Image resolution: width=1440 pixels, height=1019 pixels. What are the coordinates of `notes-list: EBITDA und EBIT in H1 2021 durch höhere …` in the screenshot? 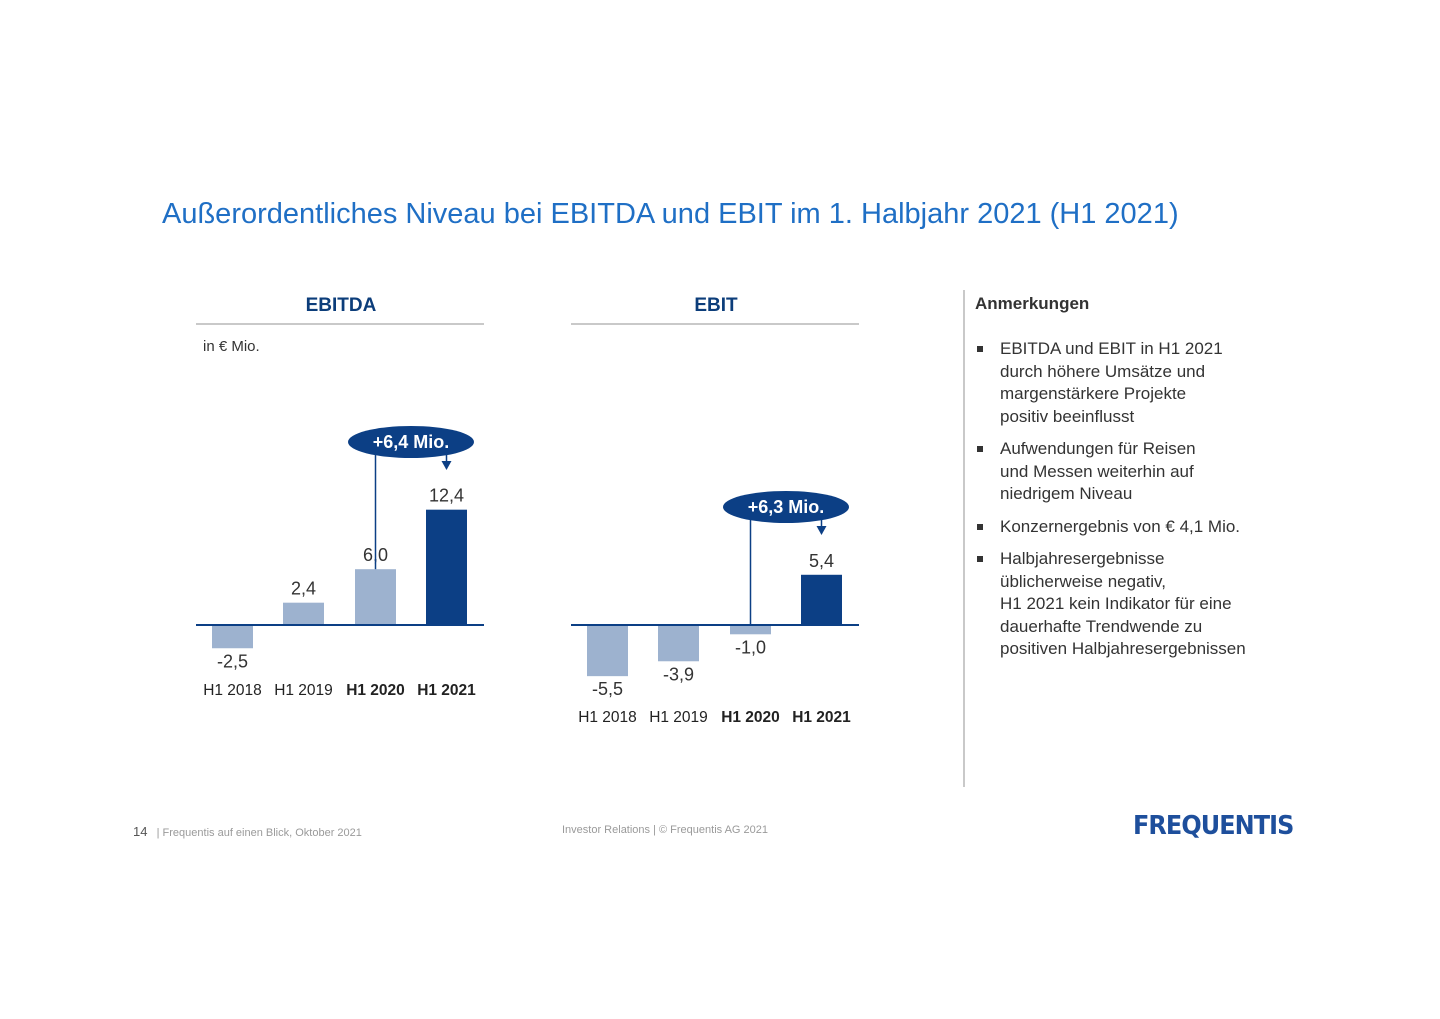 It's located at (1135, 499).